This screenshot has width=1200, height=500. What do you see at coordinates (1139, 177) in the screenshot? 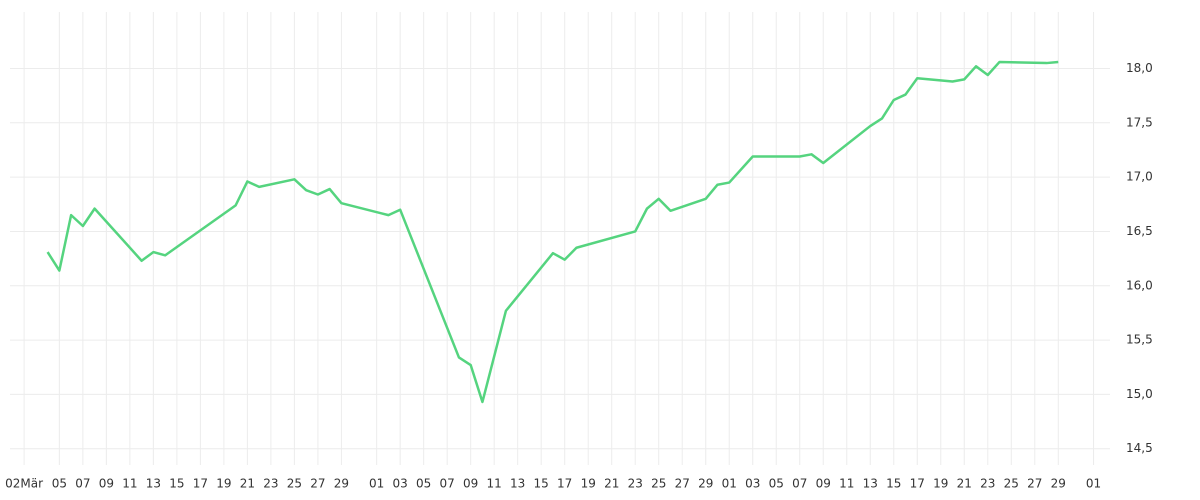
I see `y-tick-label: 17,0` at bounding box center [1139, 177].